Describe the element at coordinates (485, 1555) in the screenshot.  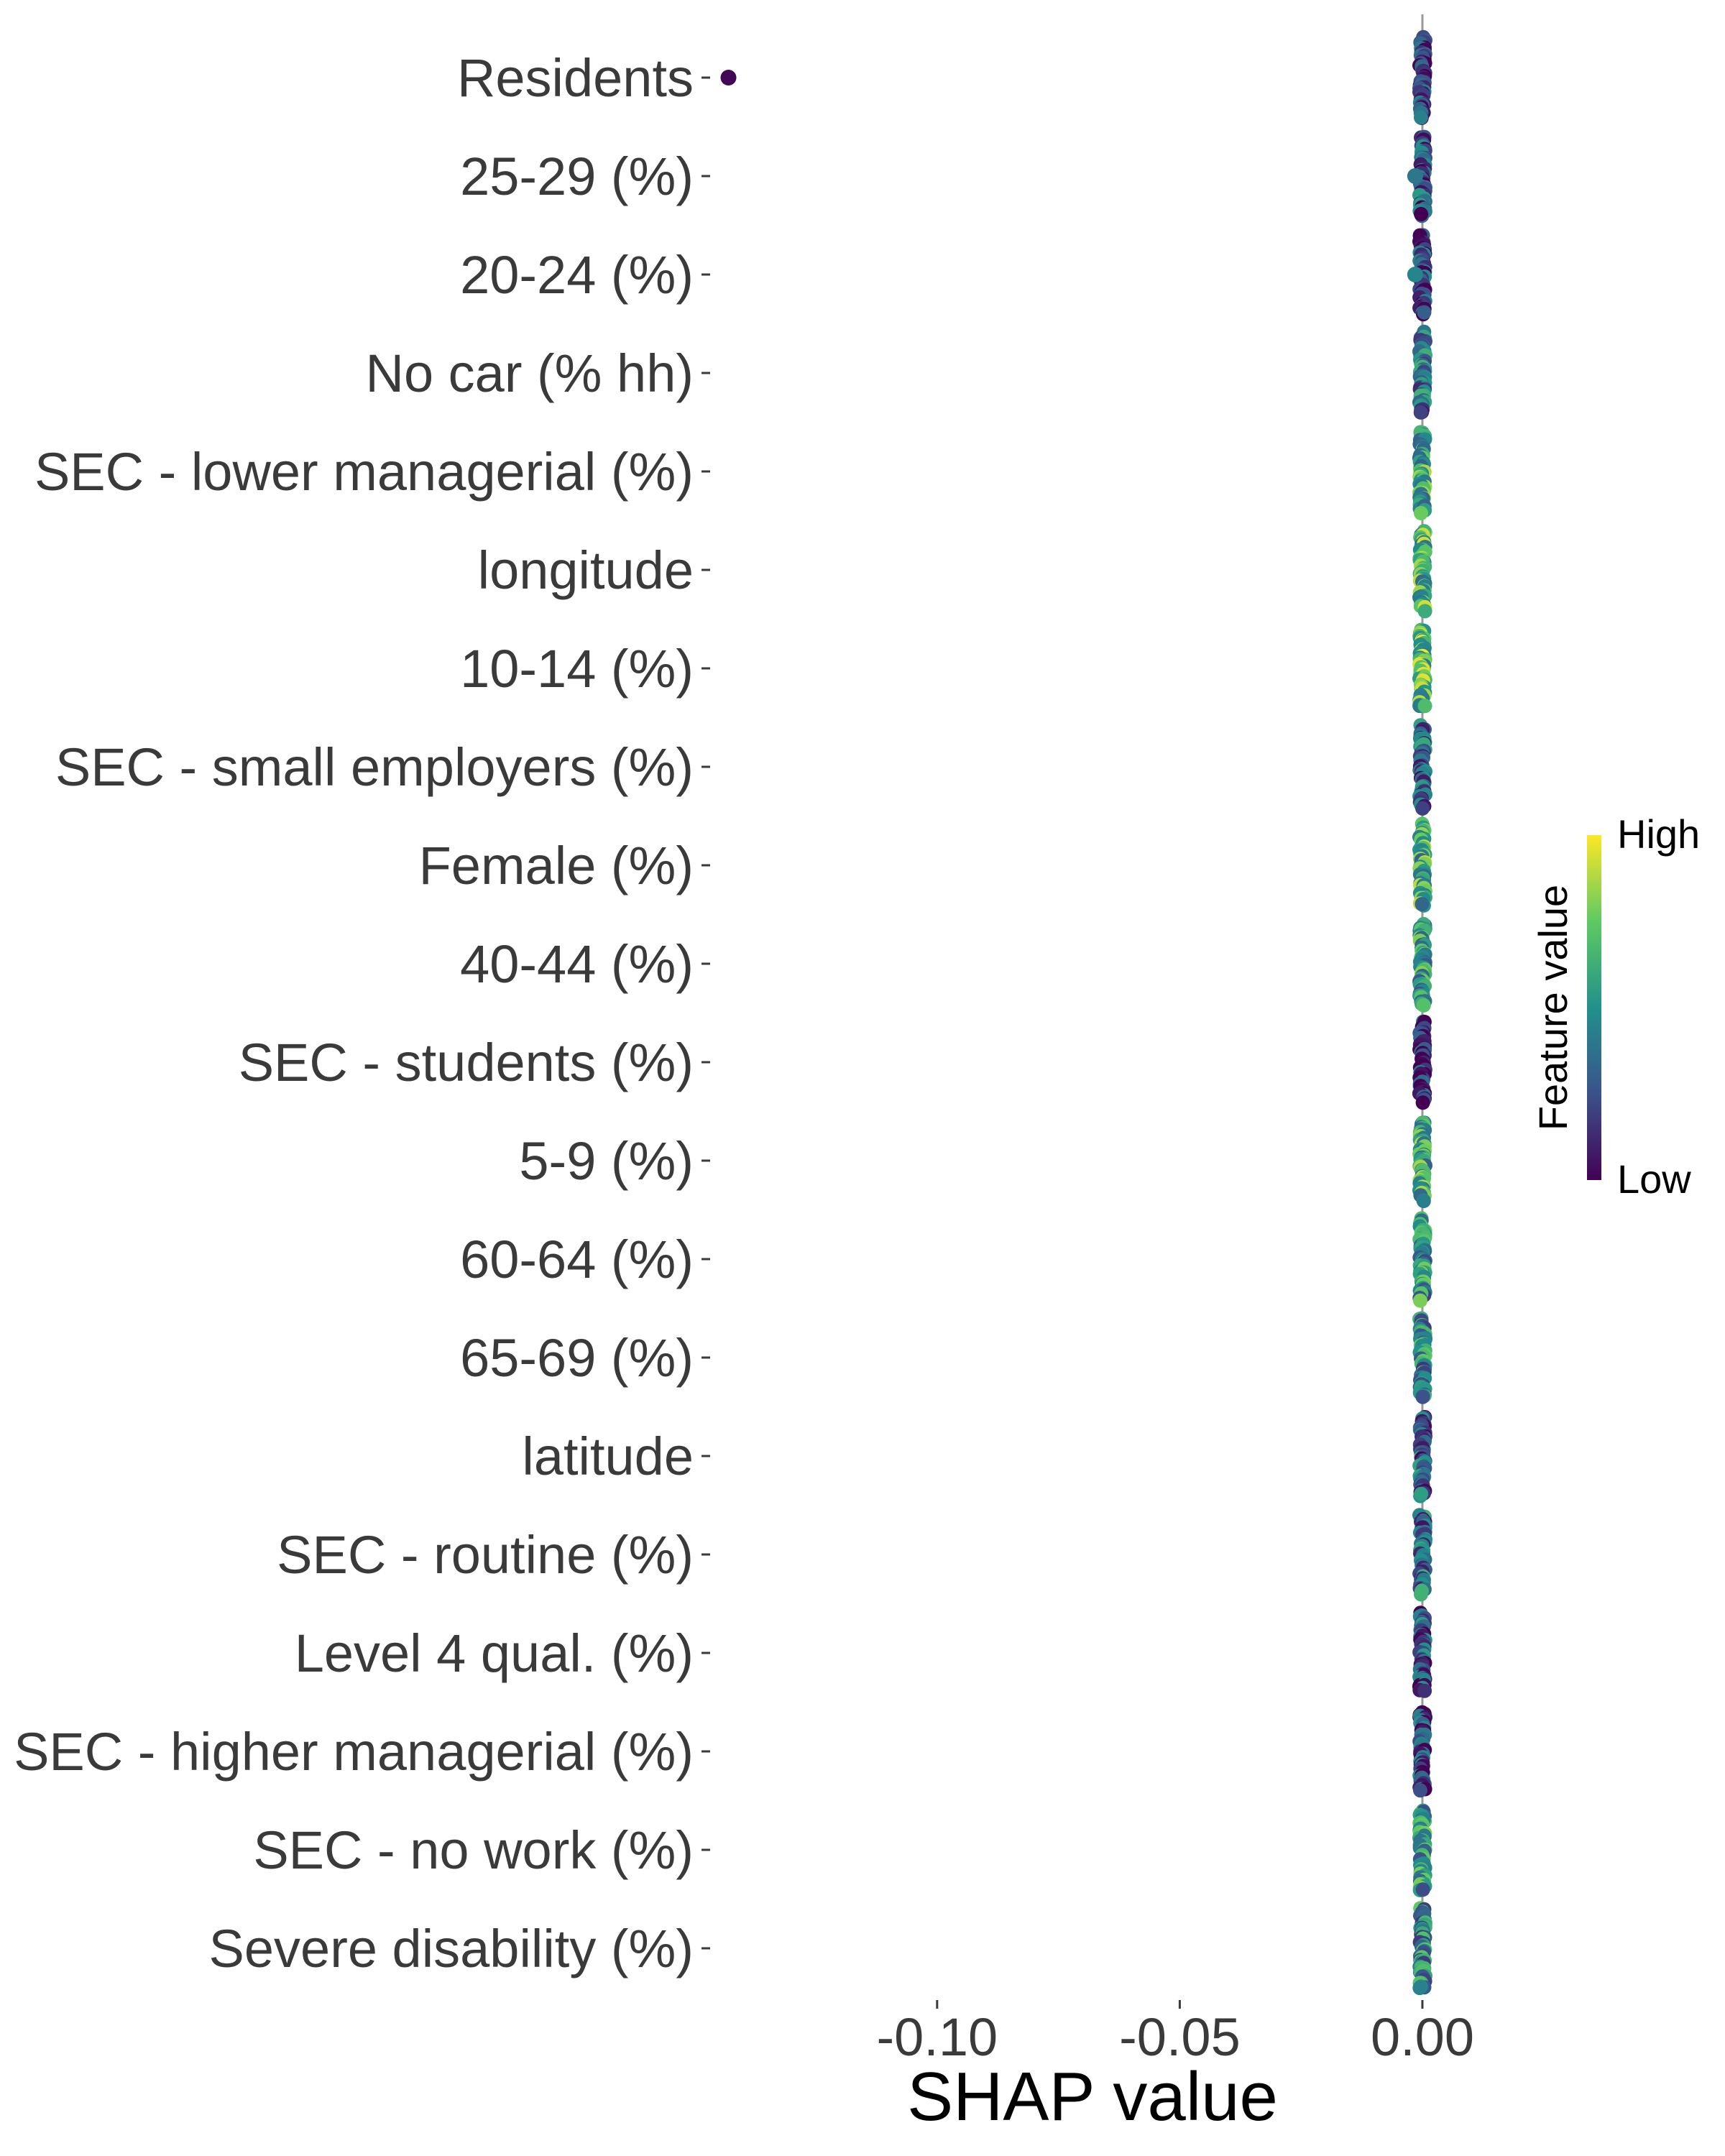
I see `feature-label-sec-routine: SEC - routine (%)` at that location.